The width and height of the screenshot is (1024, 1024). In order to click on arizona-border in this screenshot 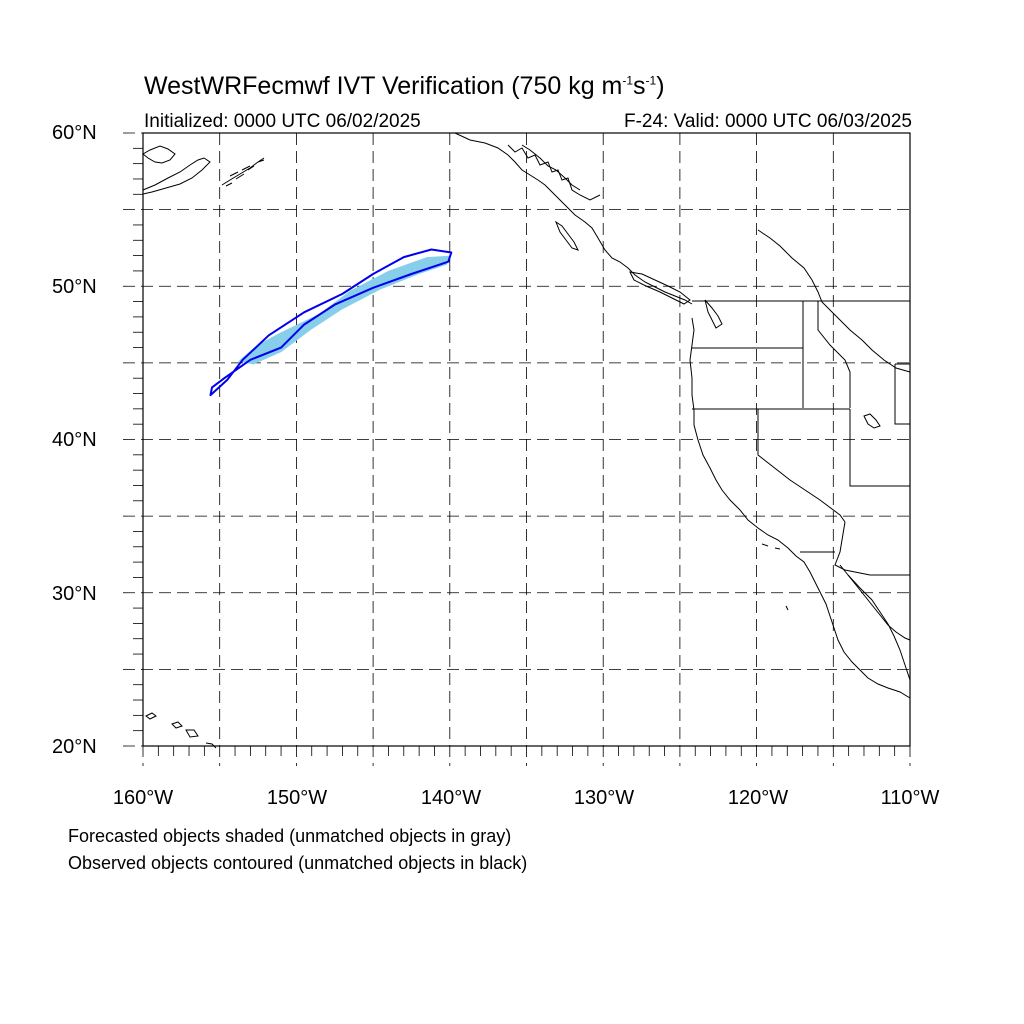, I will do `click(872, 548)`.